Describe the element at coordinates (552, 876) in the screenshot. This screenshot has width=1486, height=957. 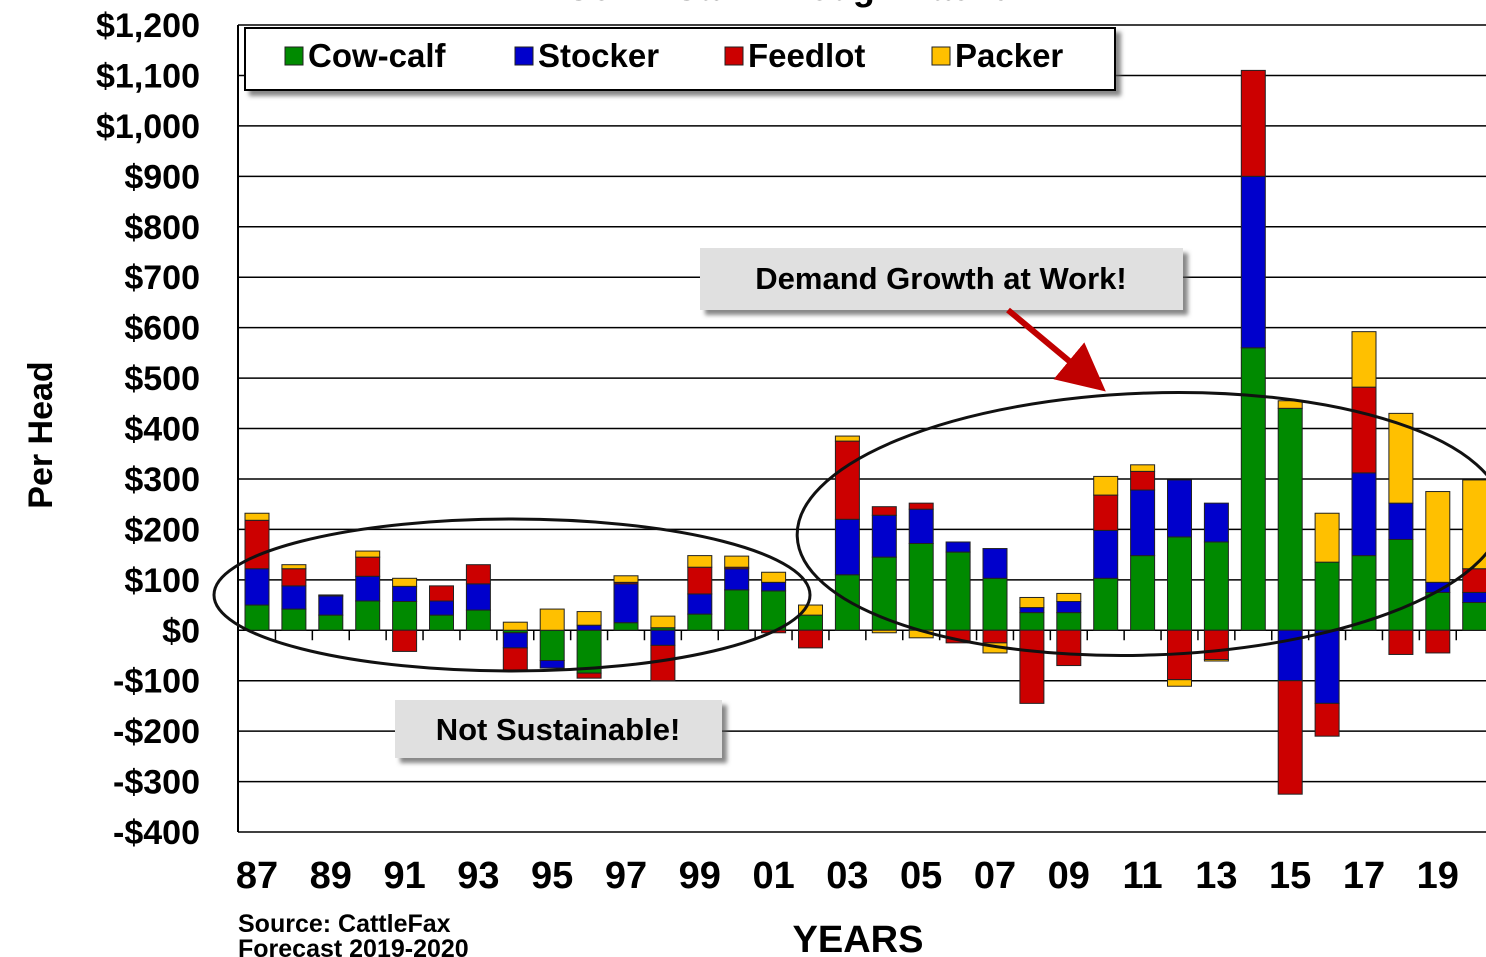
I see `x-tick-label: 95` at that location.